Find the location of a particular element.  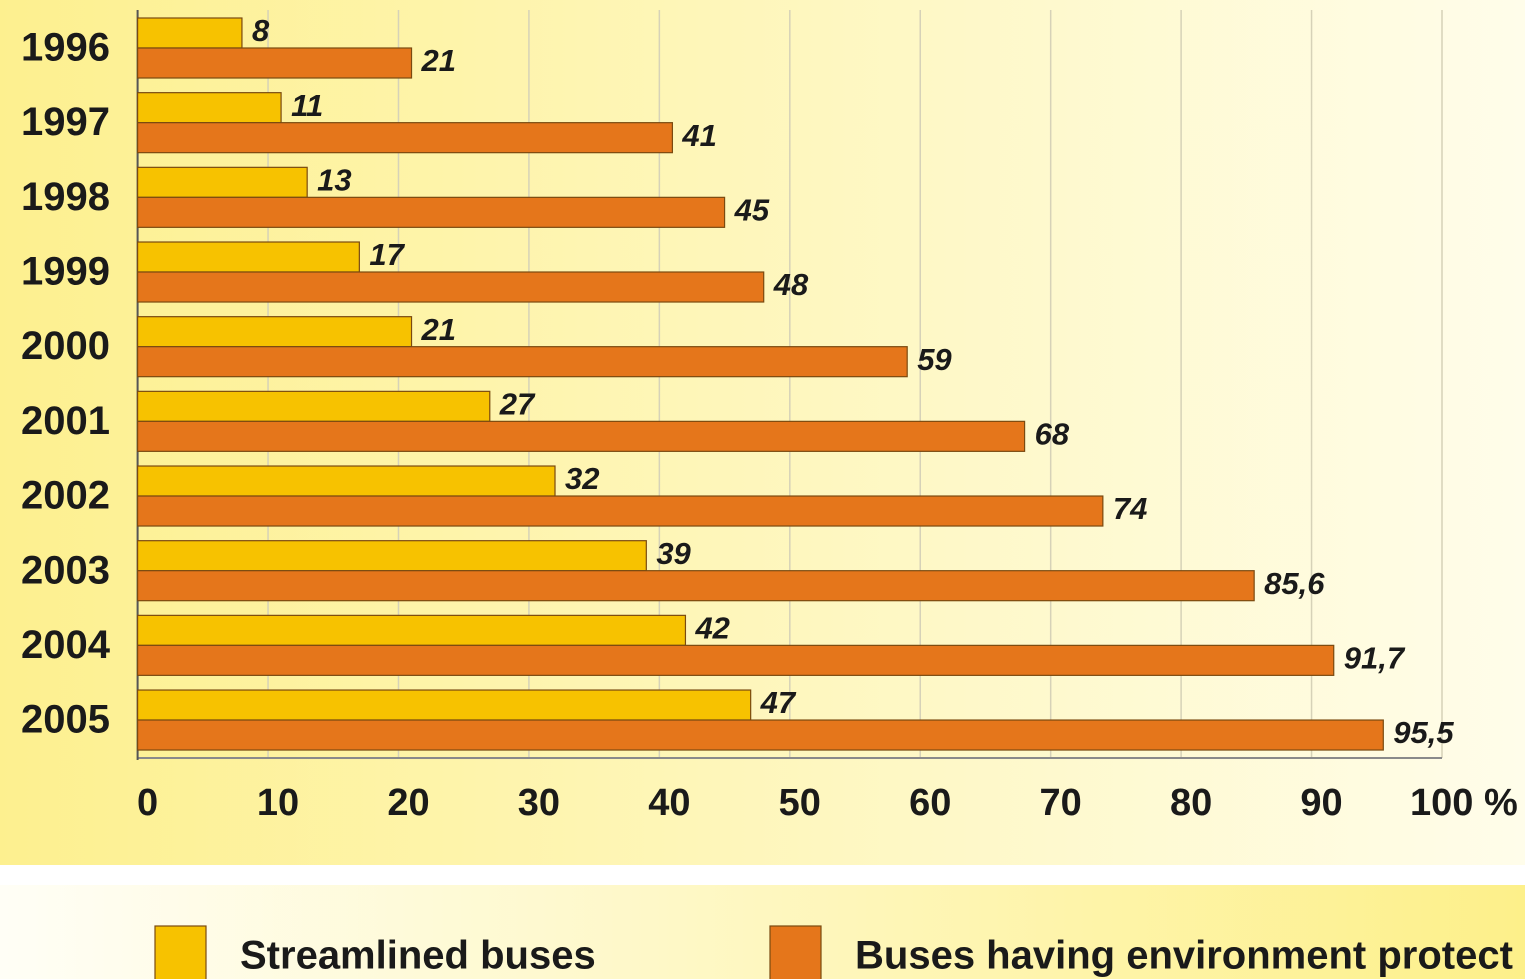

x-tick-label: 90 is located at coordinates (1321, 803).